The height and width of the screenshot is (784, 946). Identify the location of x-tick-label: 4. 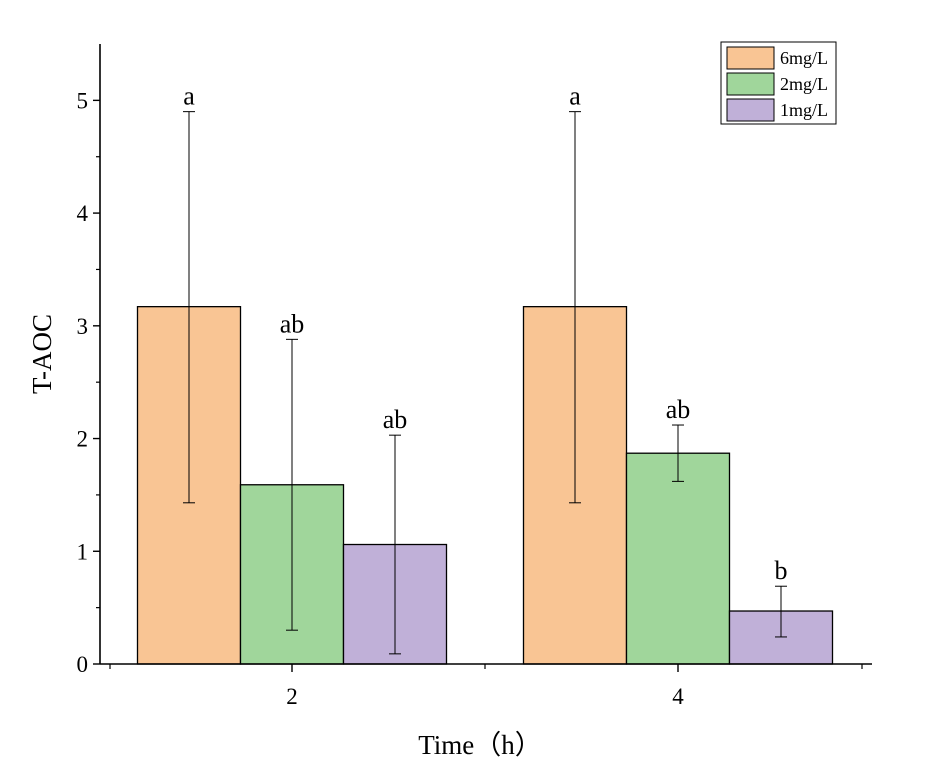
(678, 696).